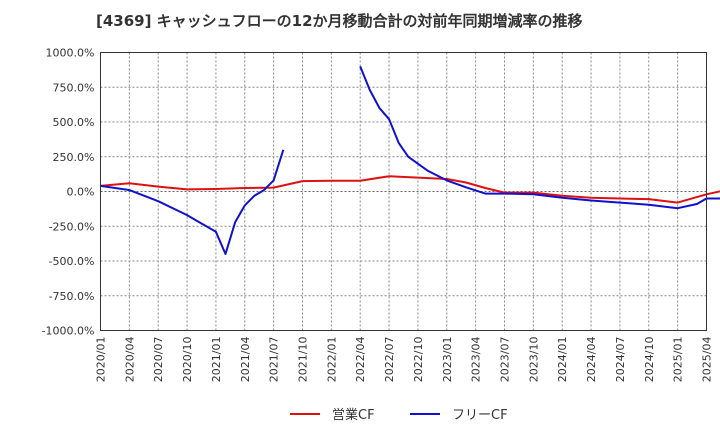 The image size is (720, 440). I want to click on x-tick-label: 2023/07, so click(505, 360).